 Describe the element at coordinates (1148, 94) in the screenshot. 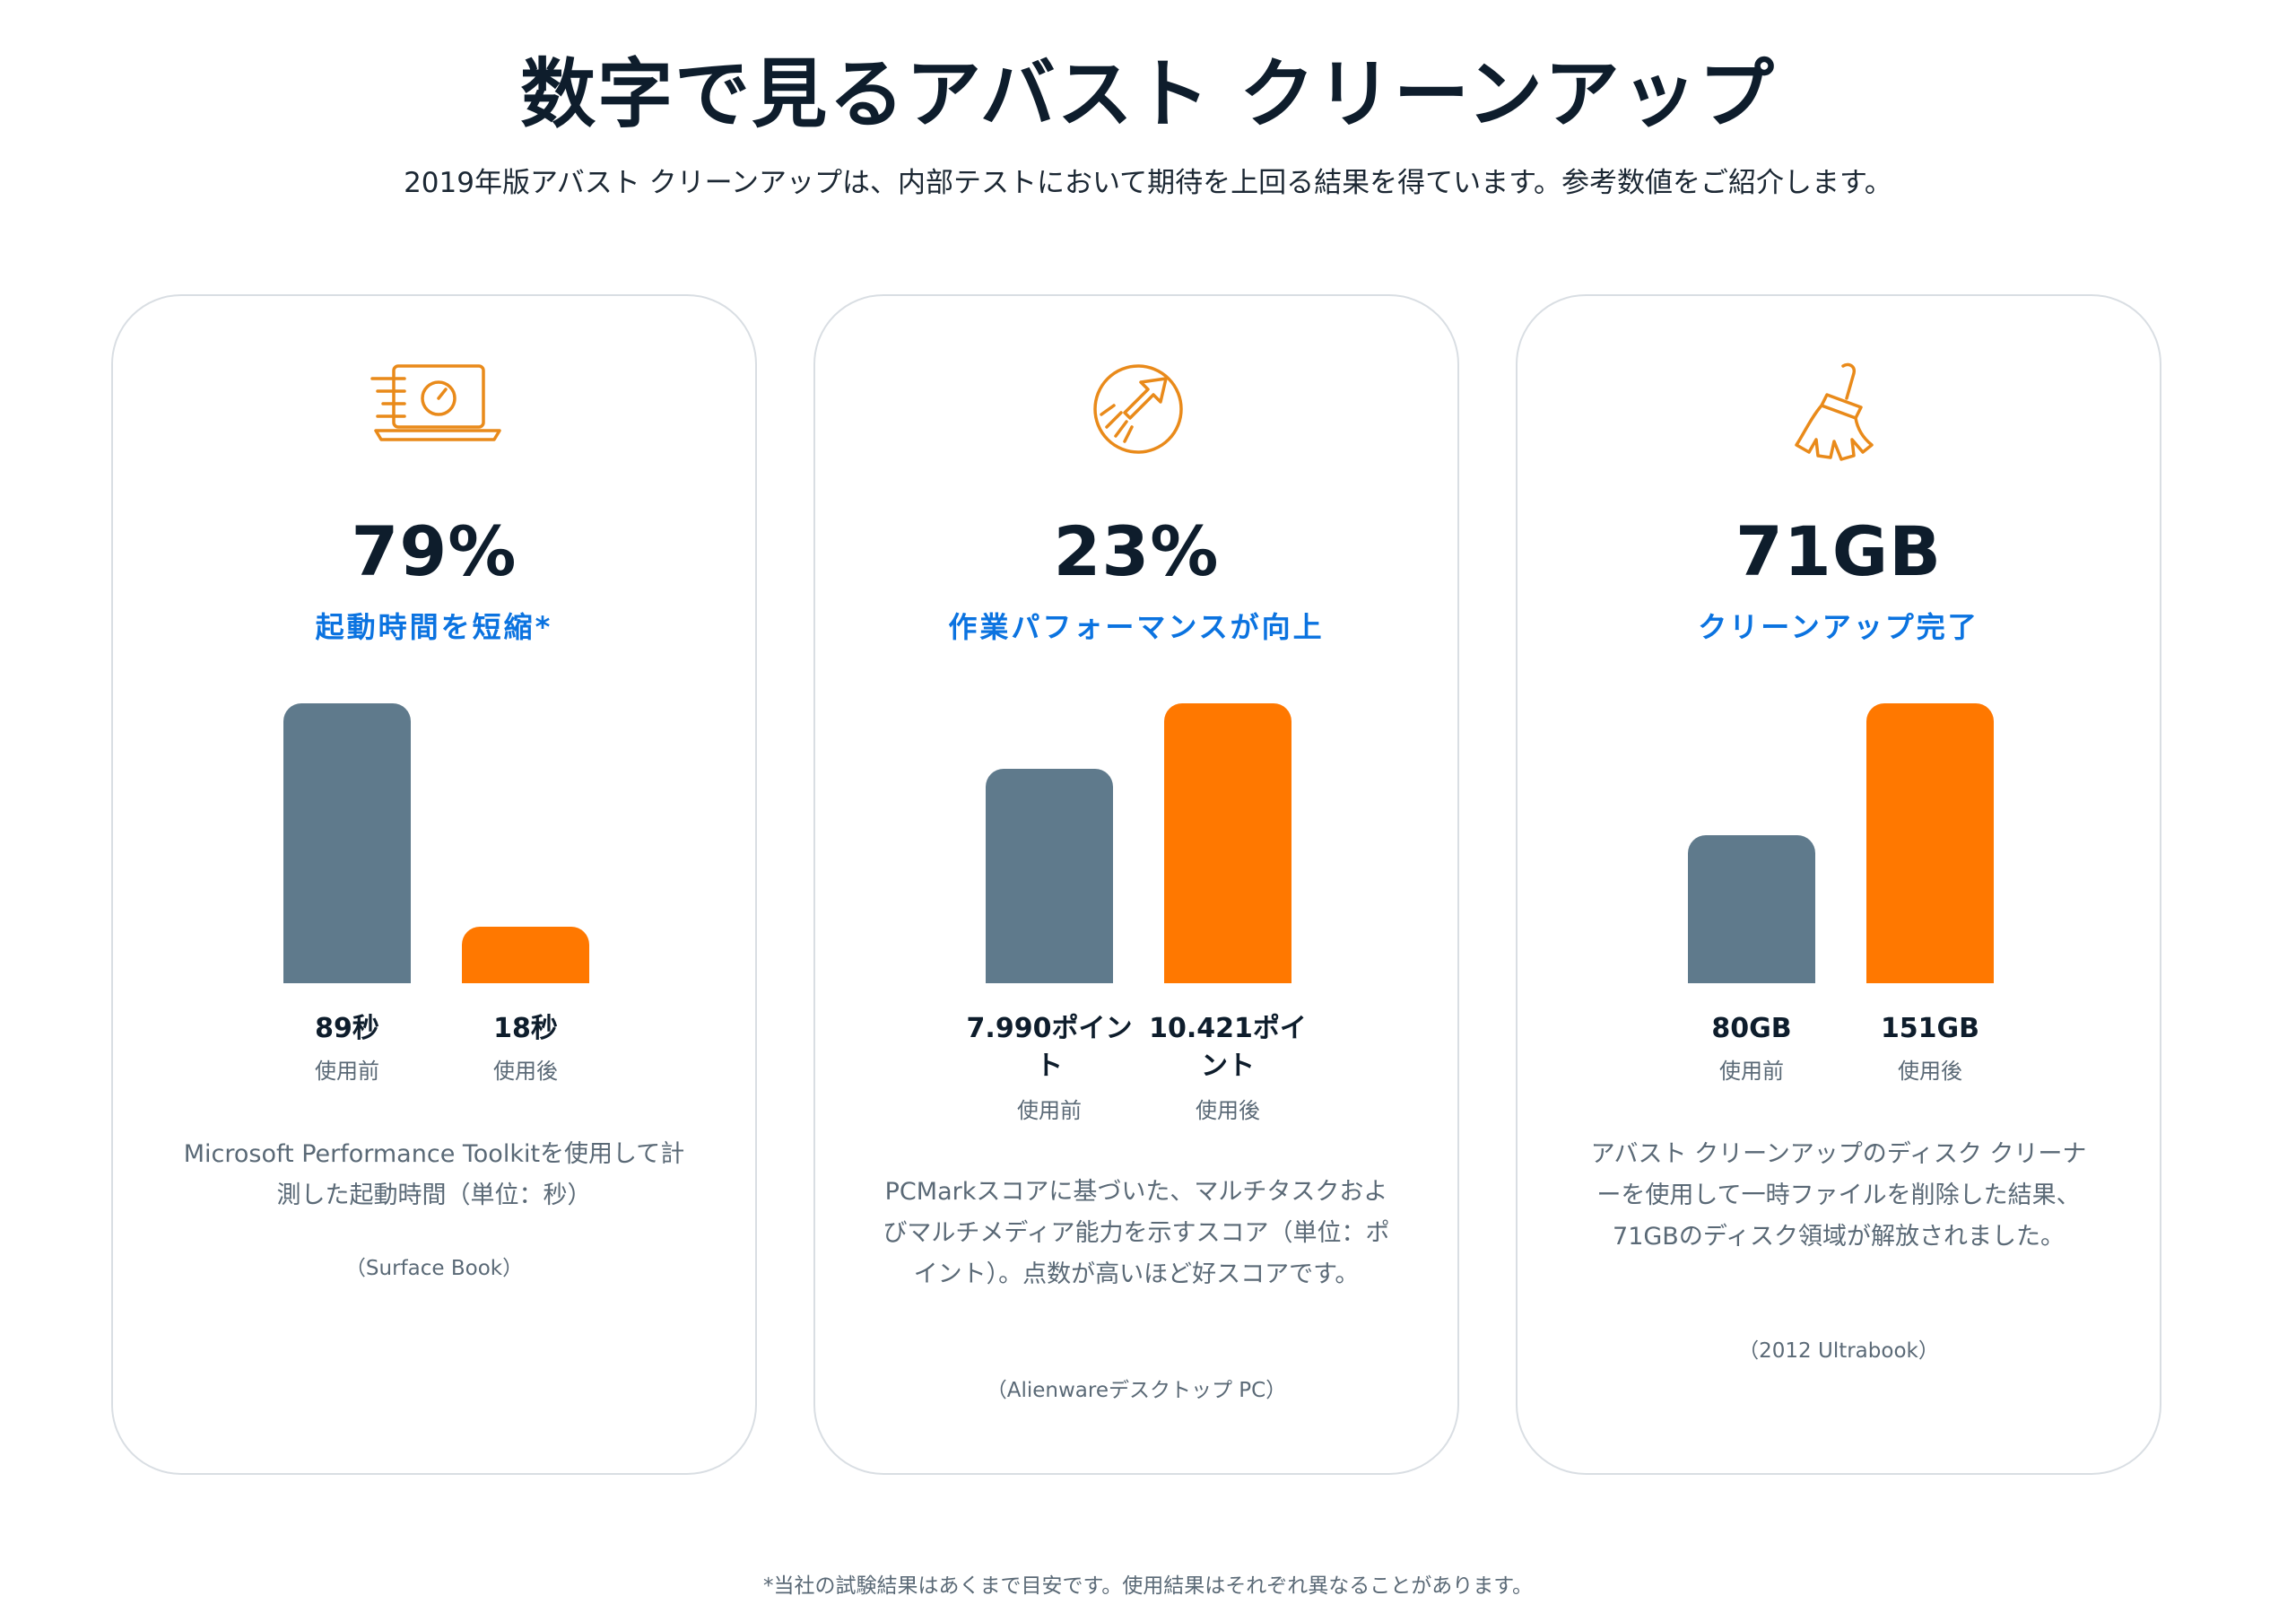

I see `page-title: 数字で見るアバスト クリーンアップ` at that location.